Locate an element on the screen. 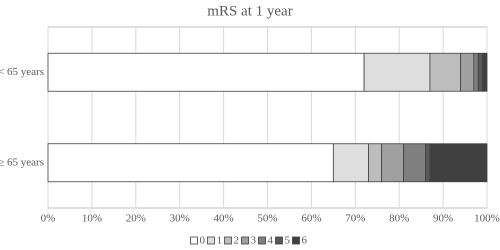  legend-label: 1 is located at coordinates (220, 241).